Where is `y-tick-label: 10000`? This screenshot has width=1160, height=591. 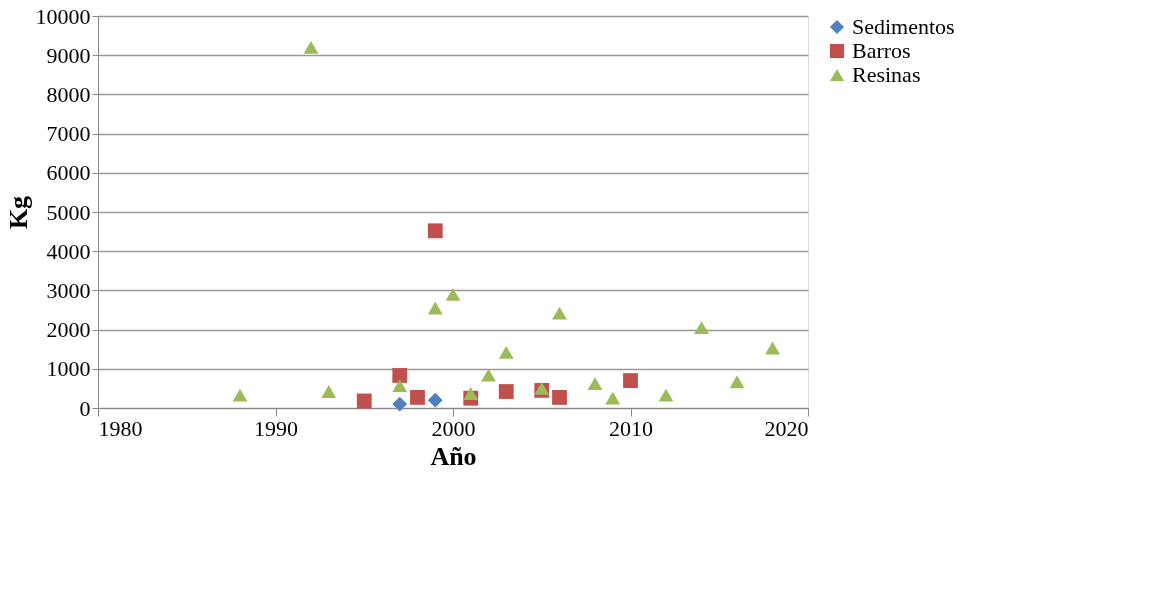 y-tick-label: 10000 is located at coordinates (63, 16).